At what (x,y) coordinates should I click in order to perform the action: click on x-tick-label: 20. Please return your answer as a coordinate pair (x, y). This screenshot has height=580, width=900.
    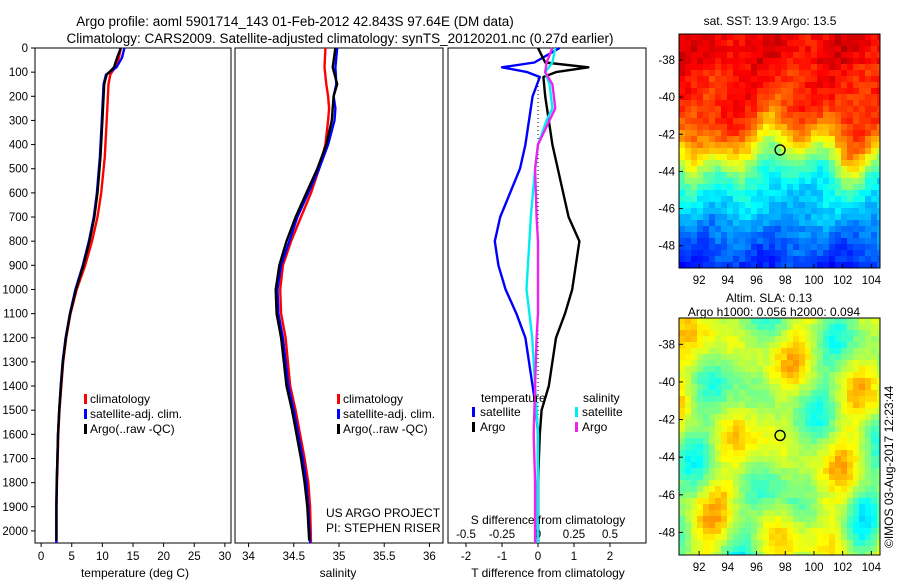
    Looking at the image, I should click on (163, 557).